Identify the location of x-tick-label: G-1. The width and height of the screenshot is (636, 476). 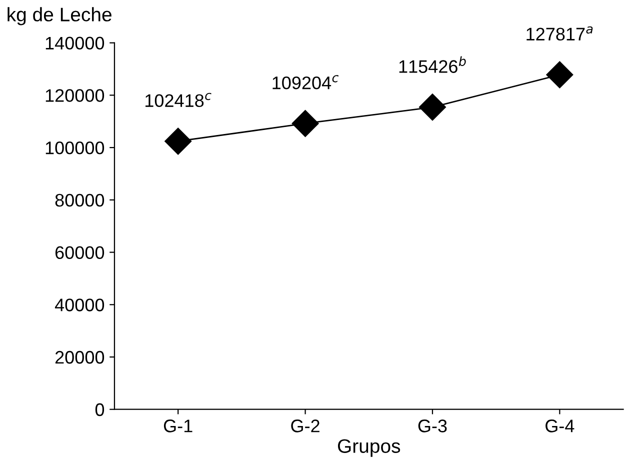
(178, 426).